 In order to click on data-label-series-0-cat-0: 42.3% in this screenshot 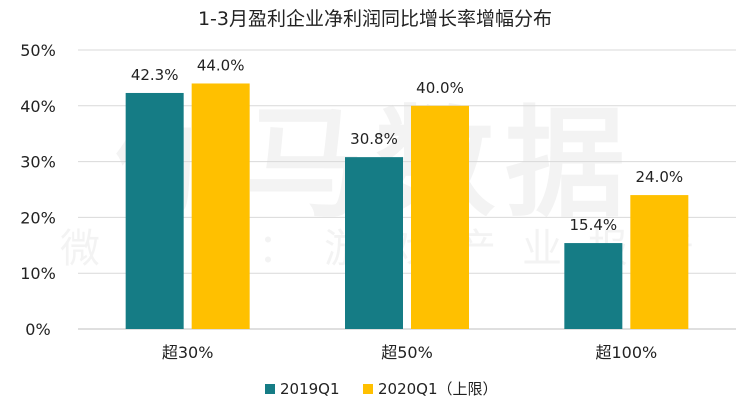, I will do `click(155, 75)`.